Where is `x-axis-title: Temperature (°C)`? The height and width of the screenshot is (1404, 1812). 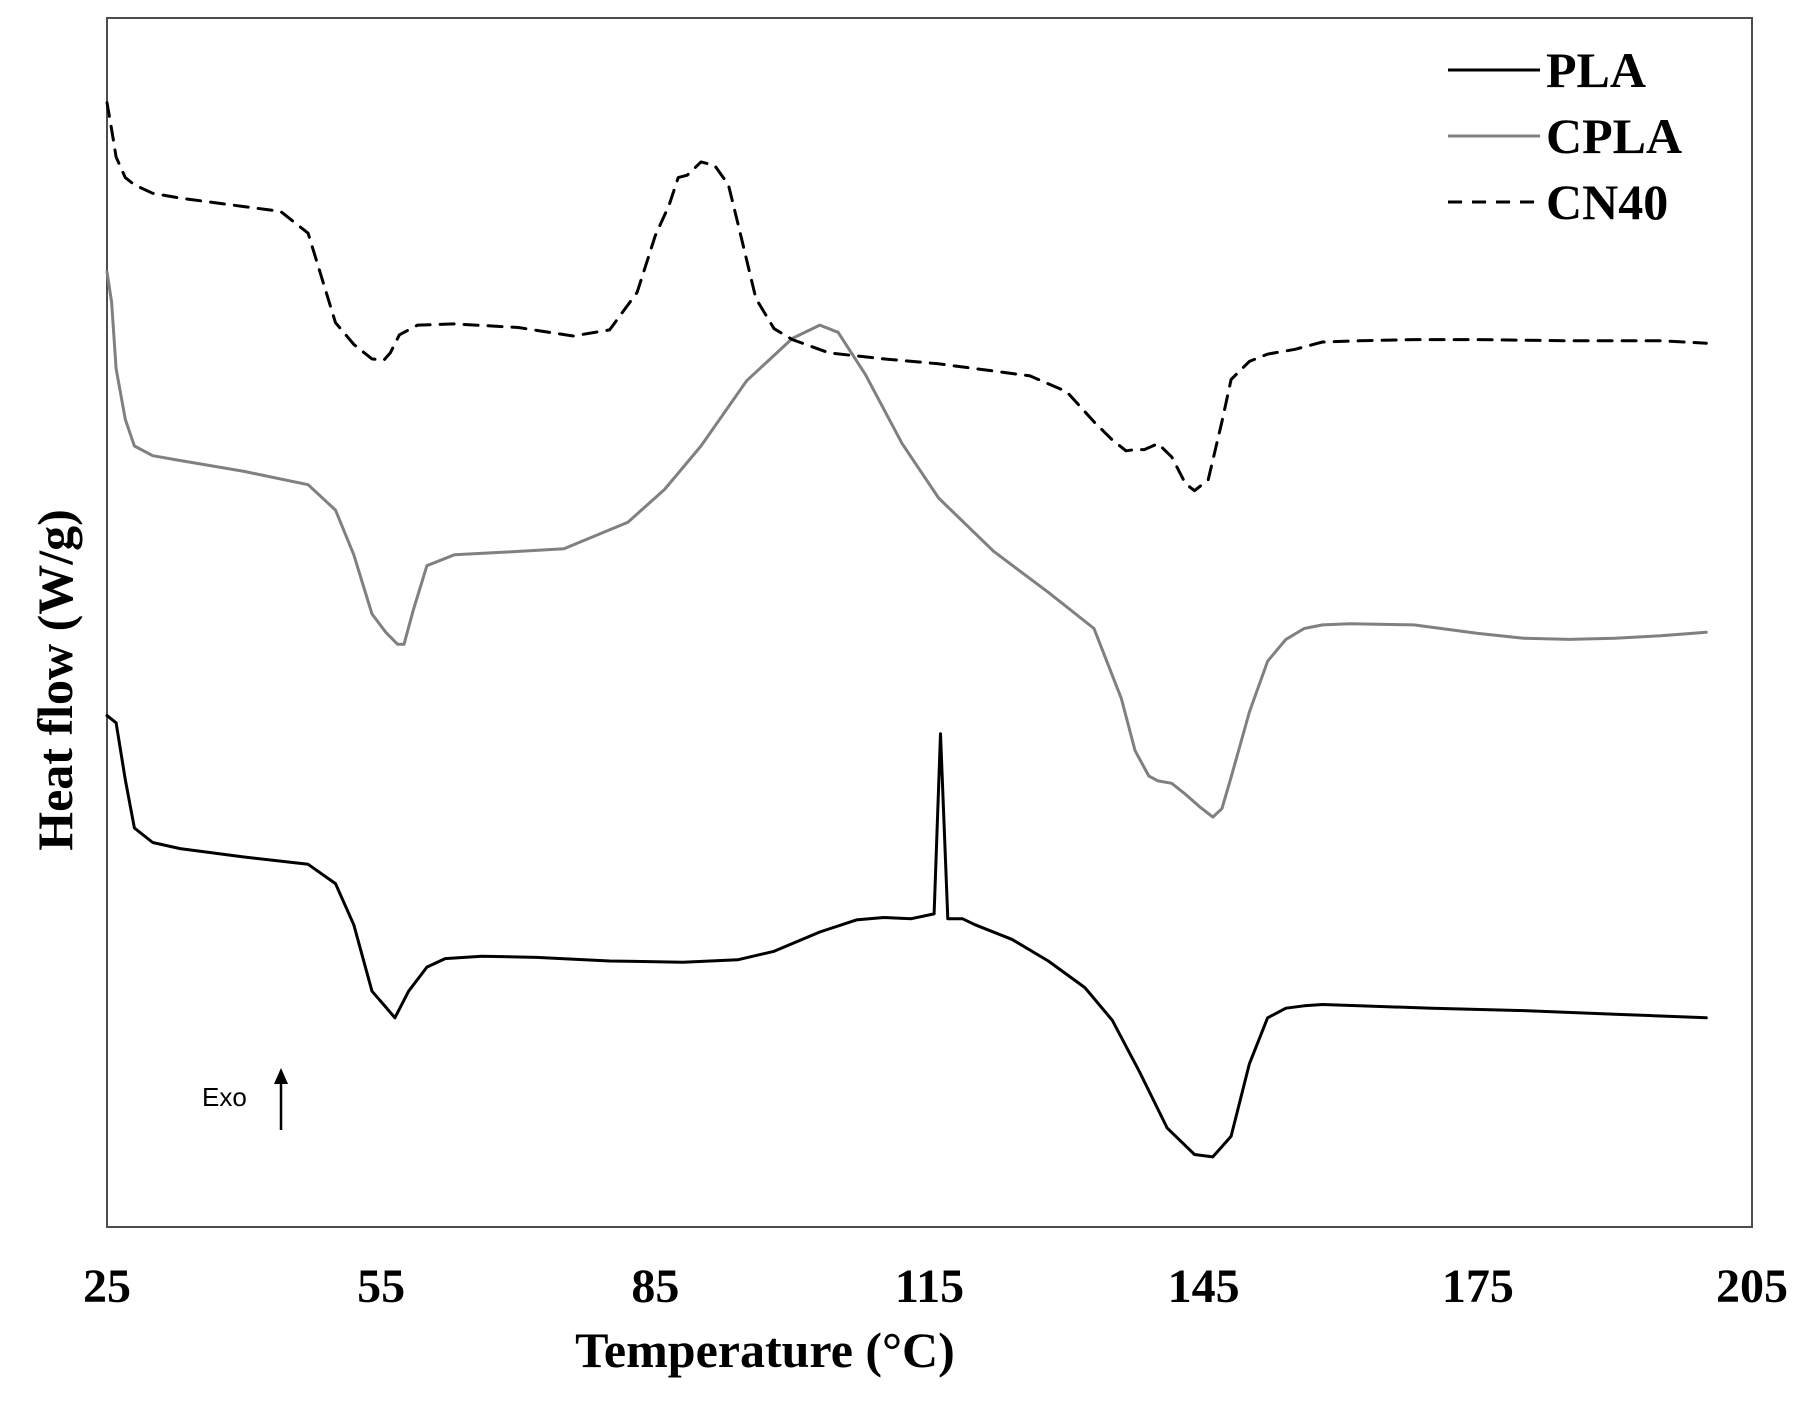
x-axis-title: Temperature (°C) is located at coordinates (765, 1350).